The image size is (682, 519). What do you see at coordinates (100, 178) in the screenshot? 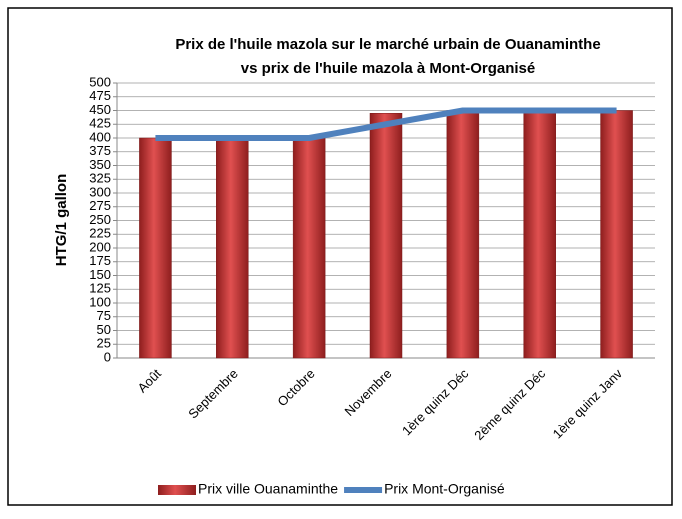
I see `y-tick-label: 325` at bounding box center [100, 178].